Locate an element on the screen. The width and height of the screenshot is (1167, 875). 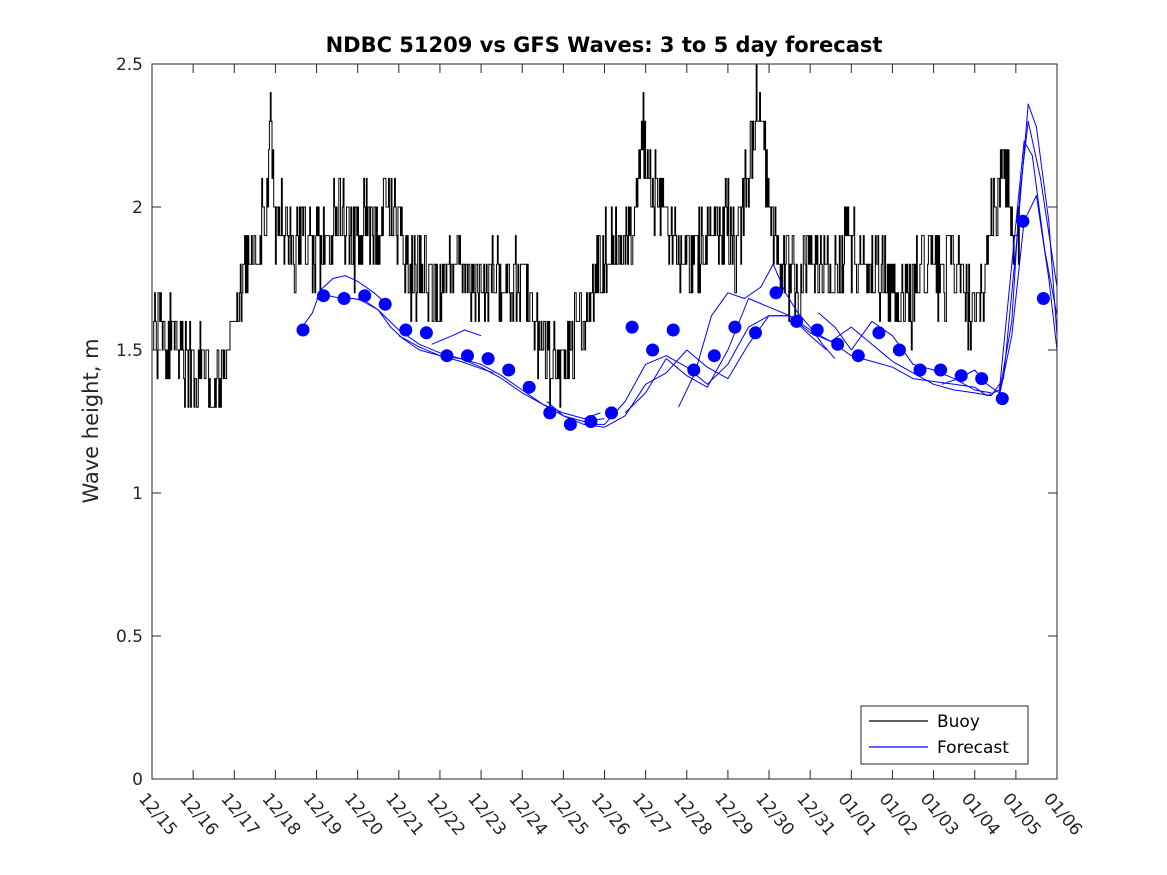
legend-box is located at coordinates (944, 735).